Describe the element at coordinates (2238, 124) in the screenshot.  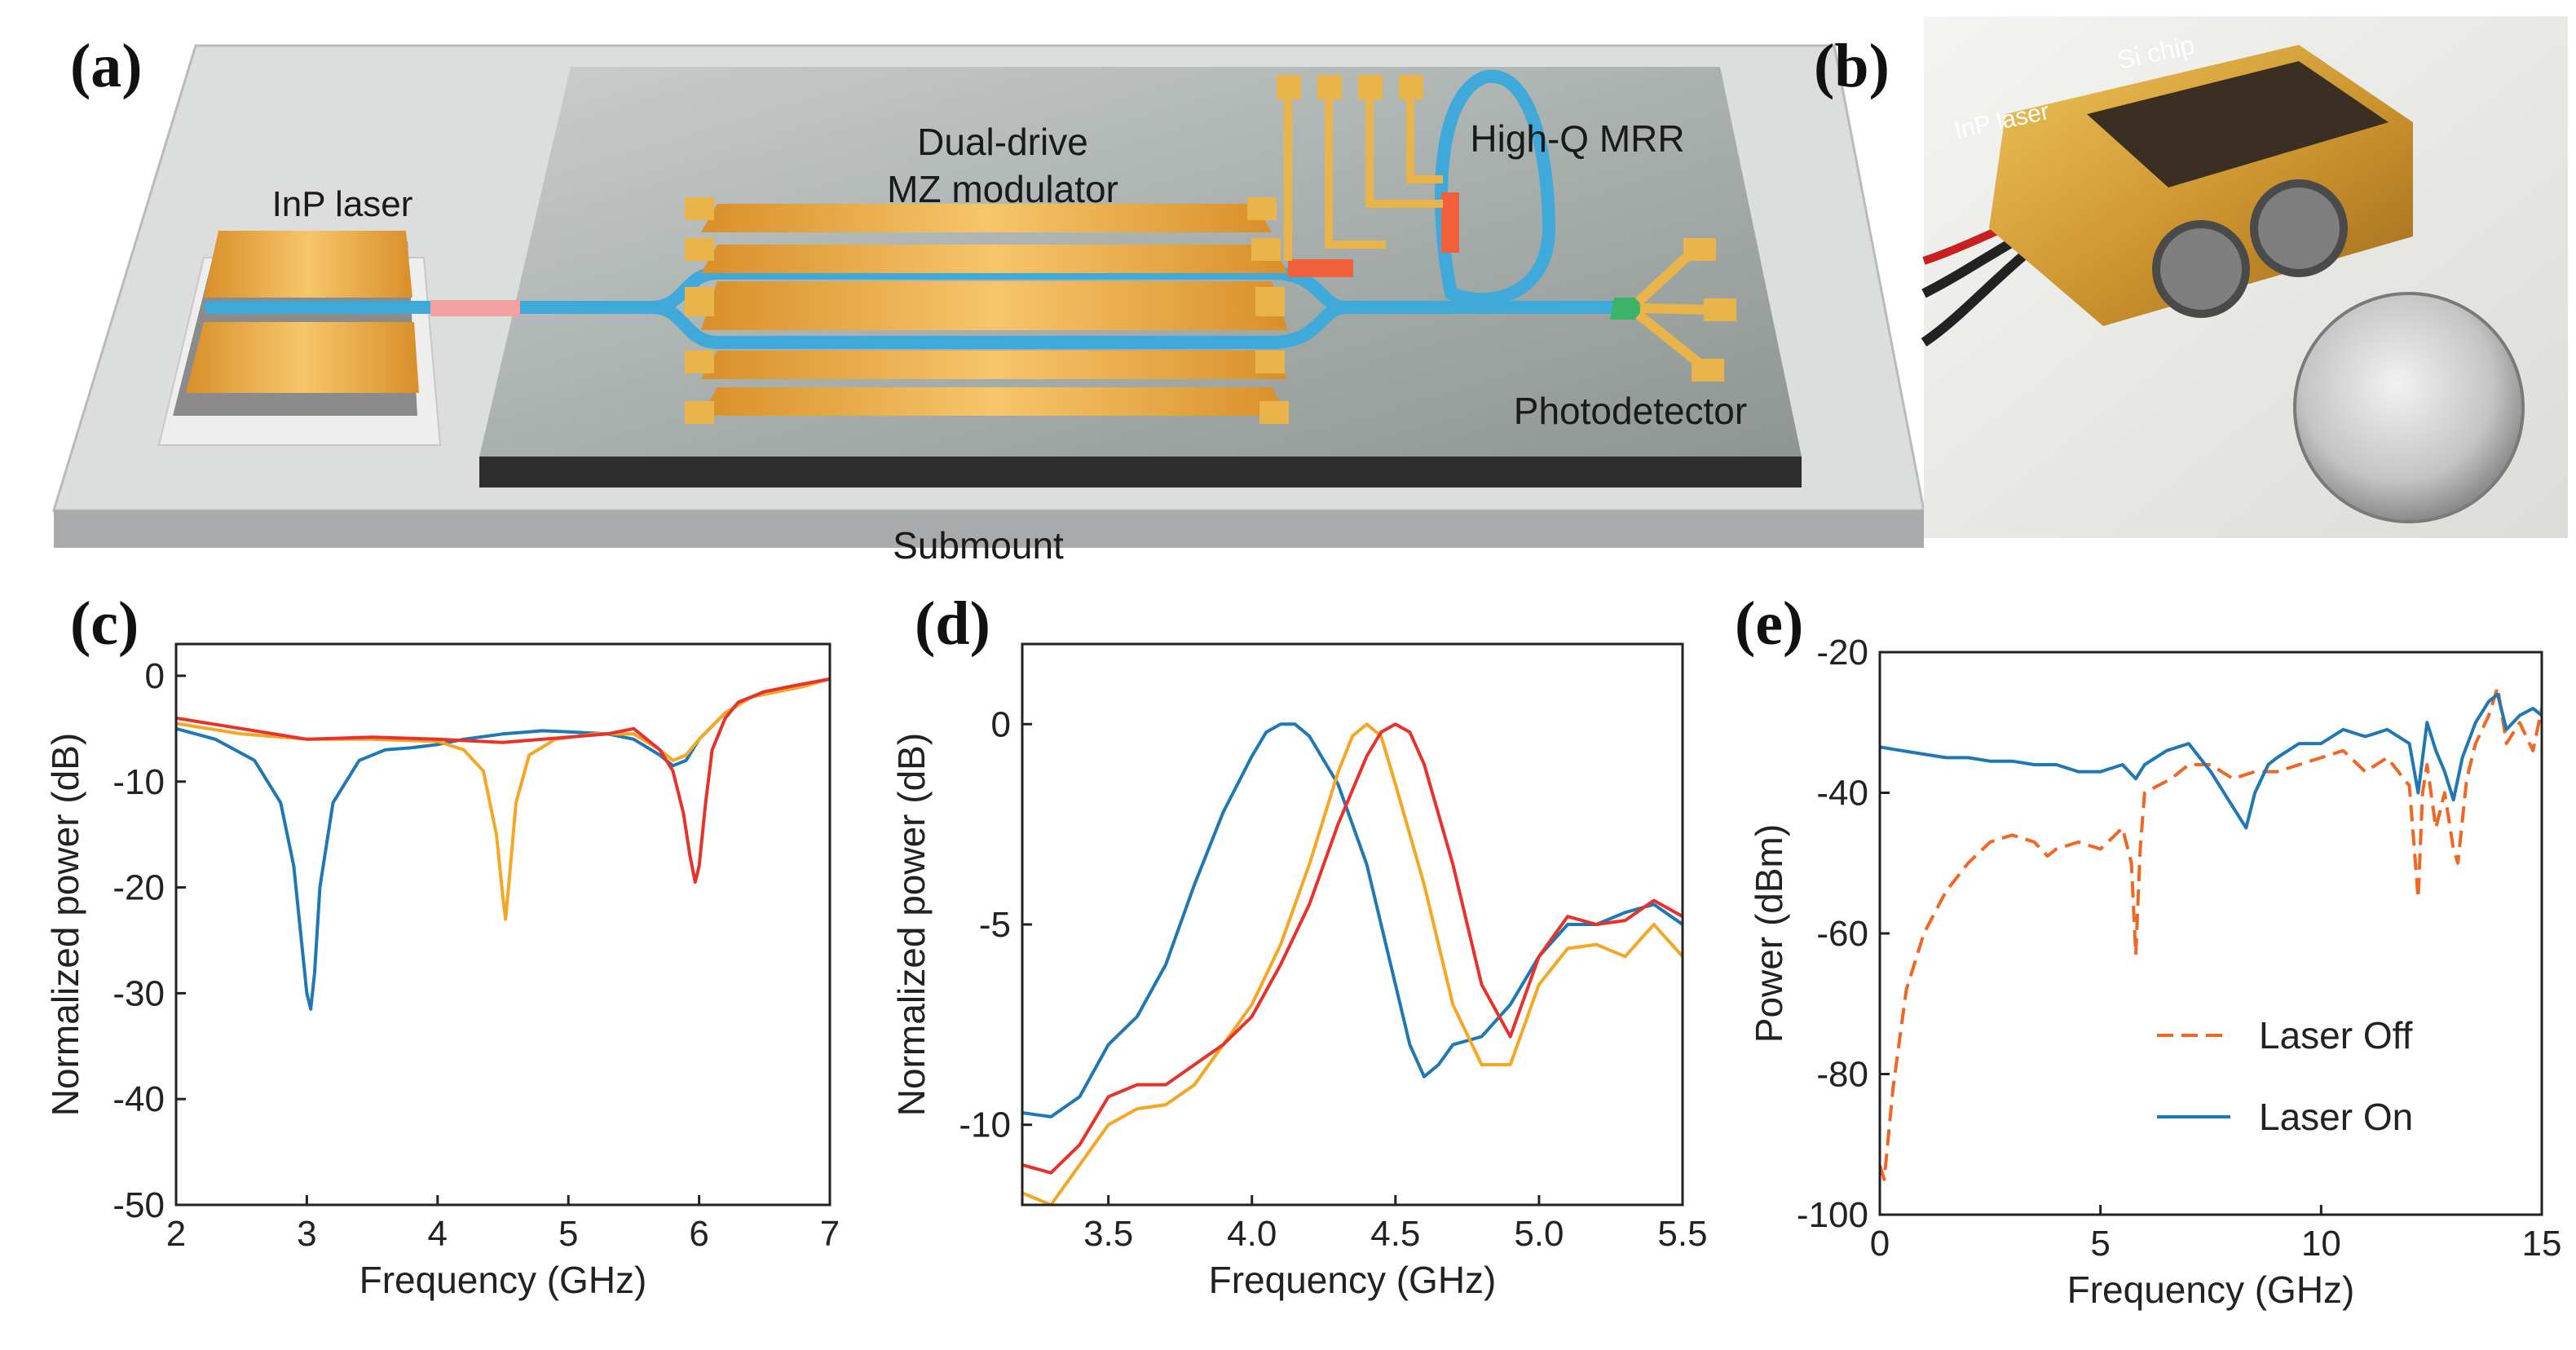
I see `package-cavity` at that location.